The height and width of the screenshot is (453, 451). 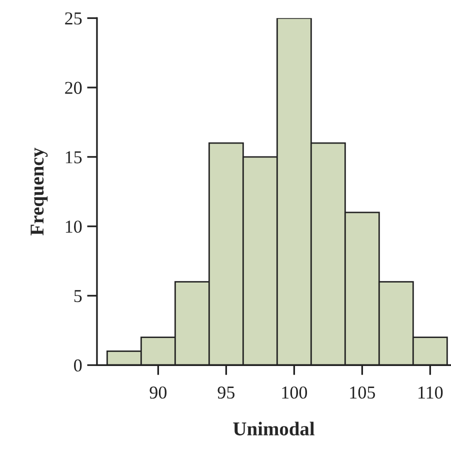 What do you see at coordinates (74, 157) in the screenshot?
I see `y-tick-label: 15` at bounding box center [74, 157].